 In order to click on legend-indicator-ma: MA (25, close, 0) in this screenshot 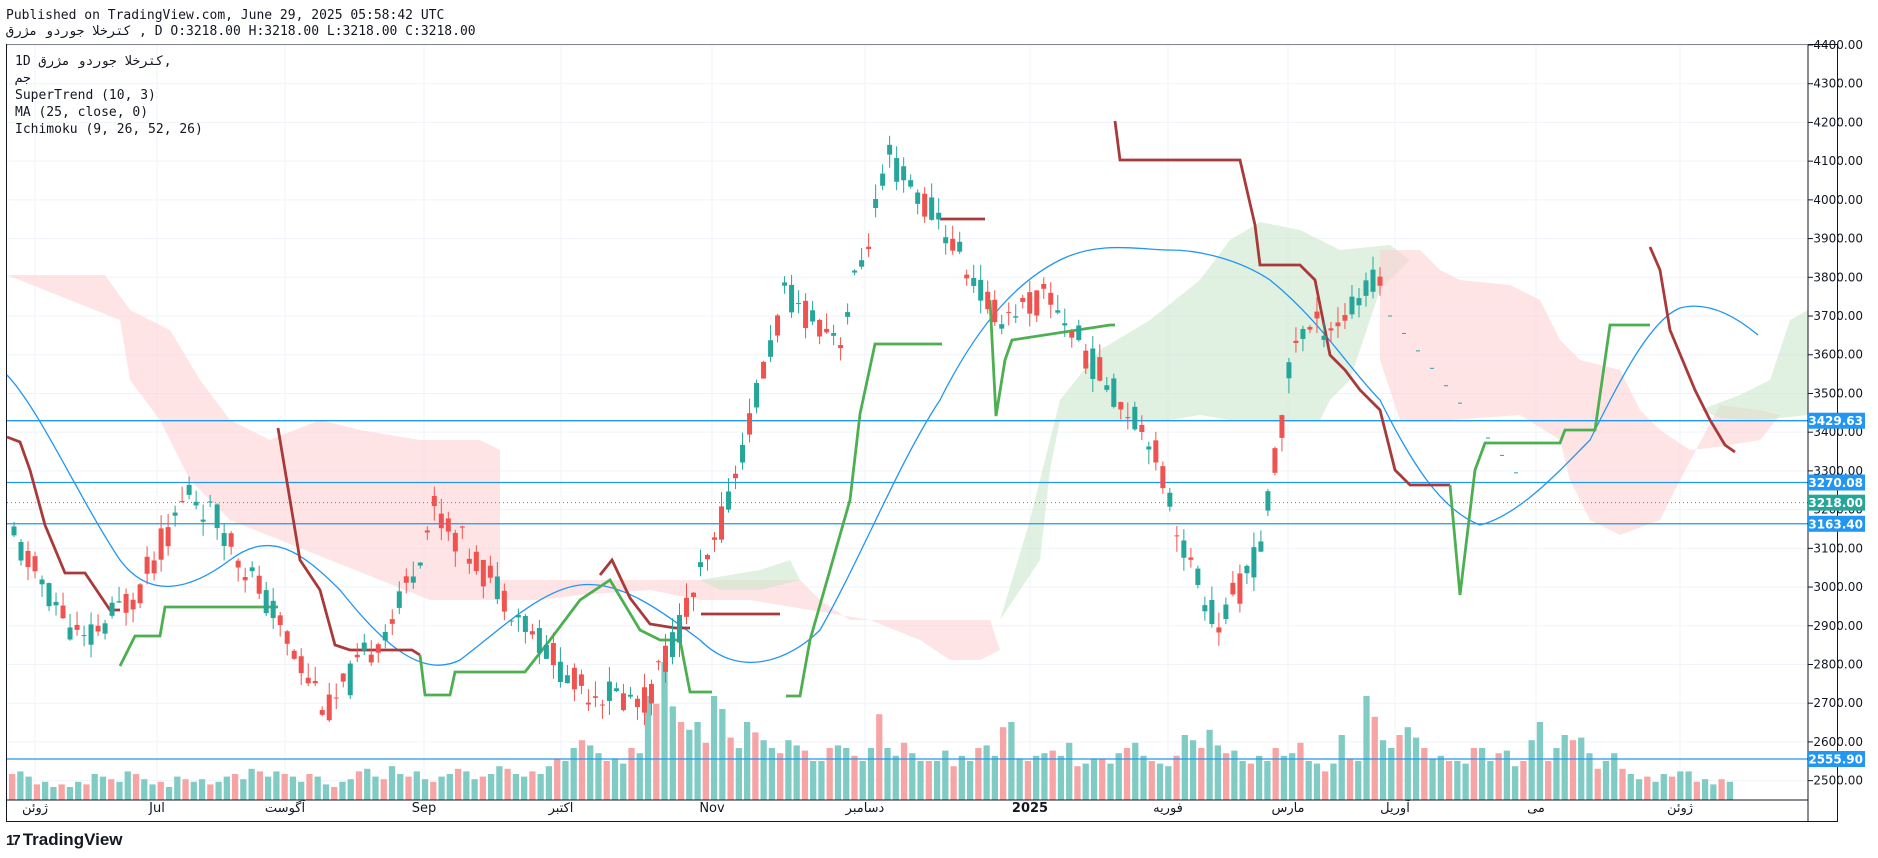, I will do `click(82, 112)`.